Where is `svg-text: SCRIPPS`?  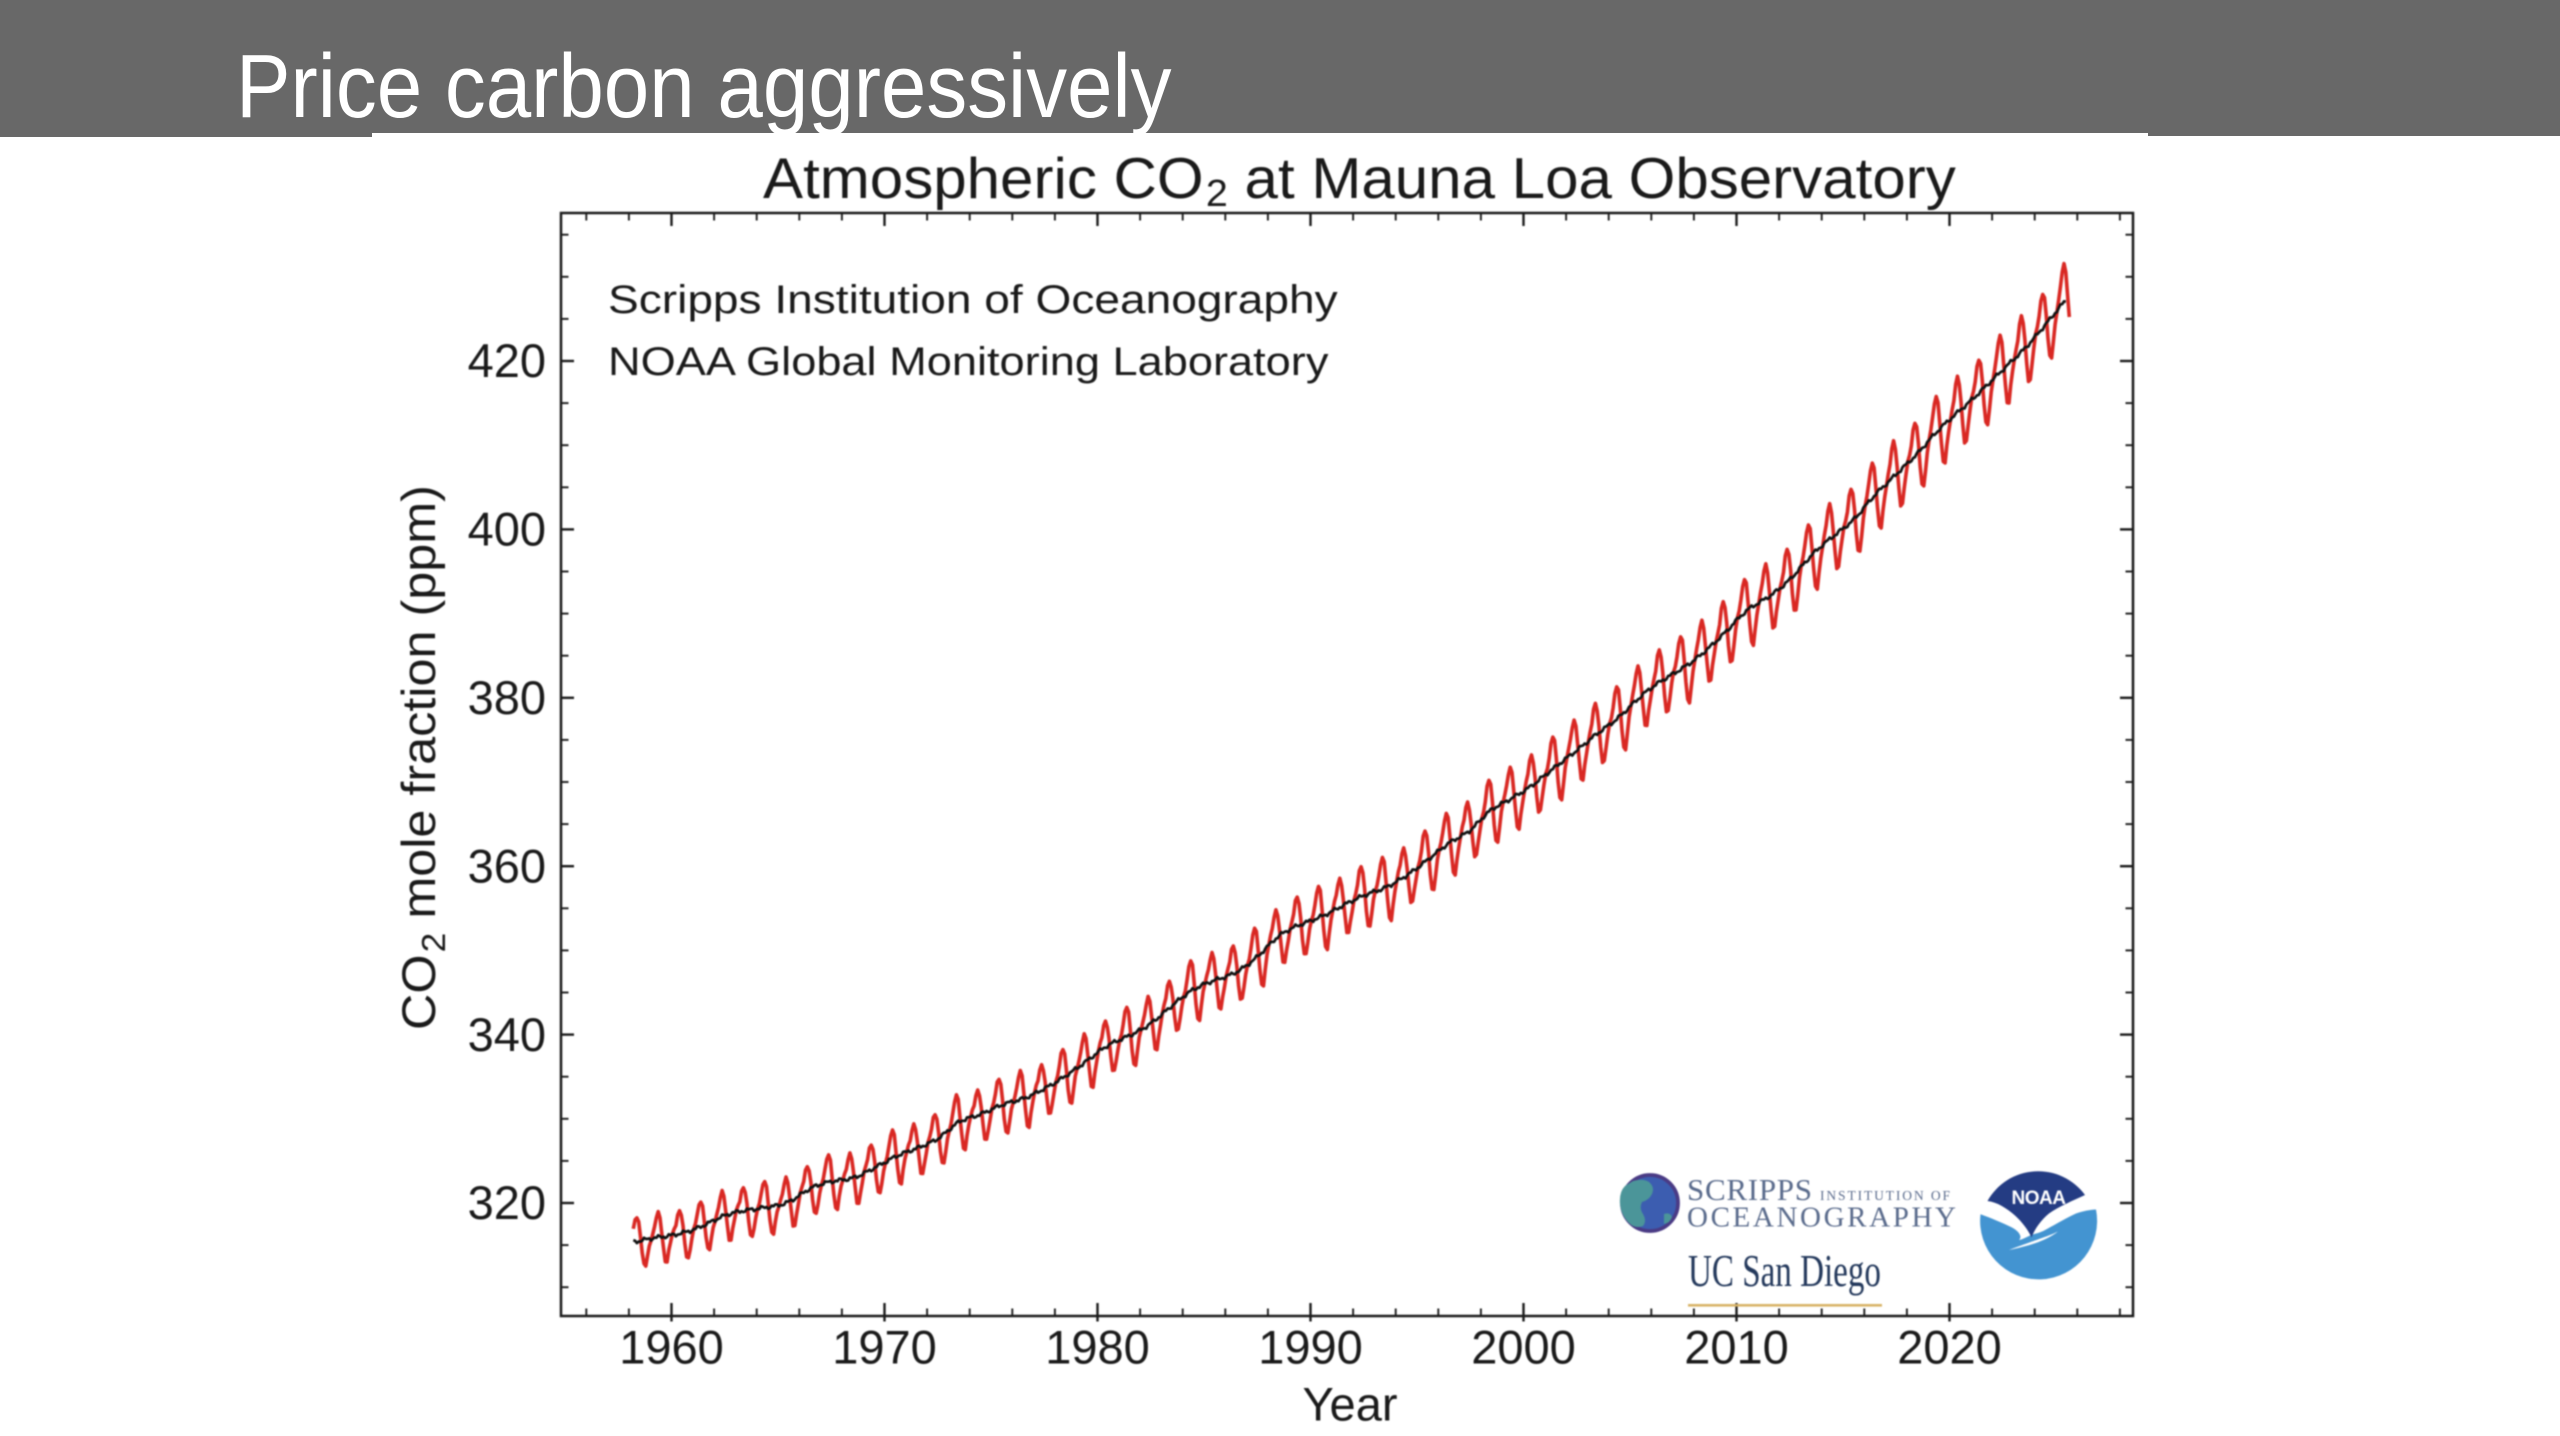
svg-text: SCRIPPS is located at coordinates (1749, 1189).